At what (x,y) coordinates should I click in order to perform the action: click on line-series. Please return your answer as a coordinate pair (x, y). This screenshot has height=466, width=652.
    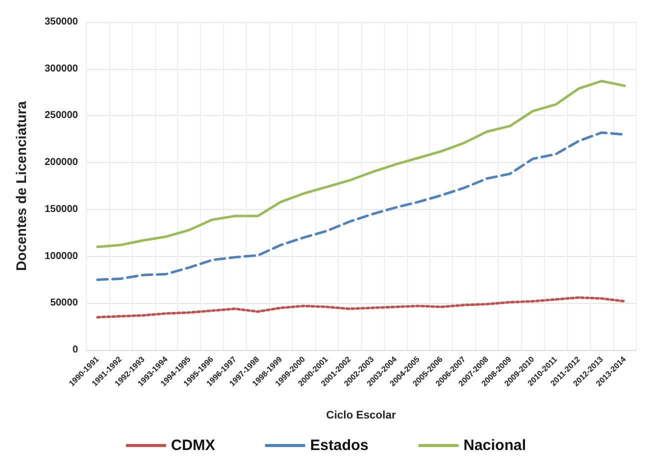
    Looking at the image, I should click on (361, 307).